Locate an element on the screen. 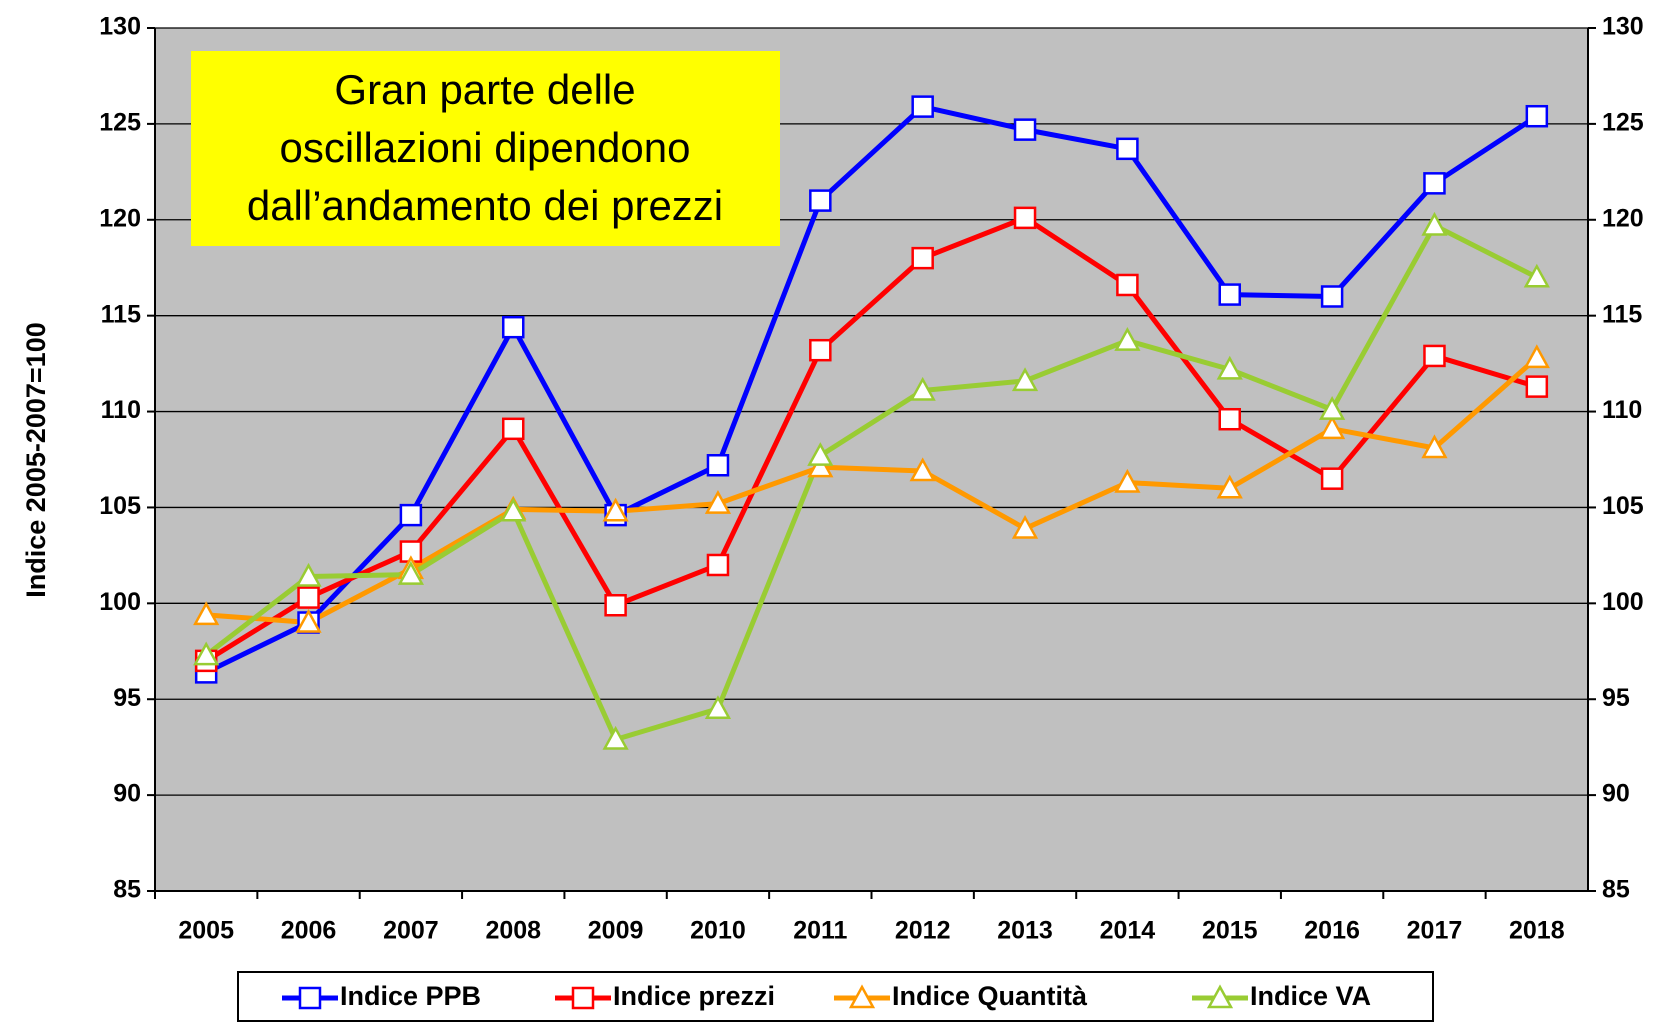  annotation-text: dall’andamento dei prezzi is located at coordinates (485, 205).